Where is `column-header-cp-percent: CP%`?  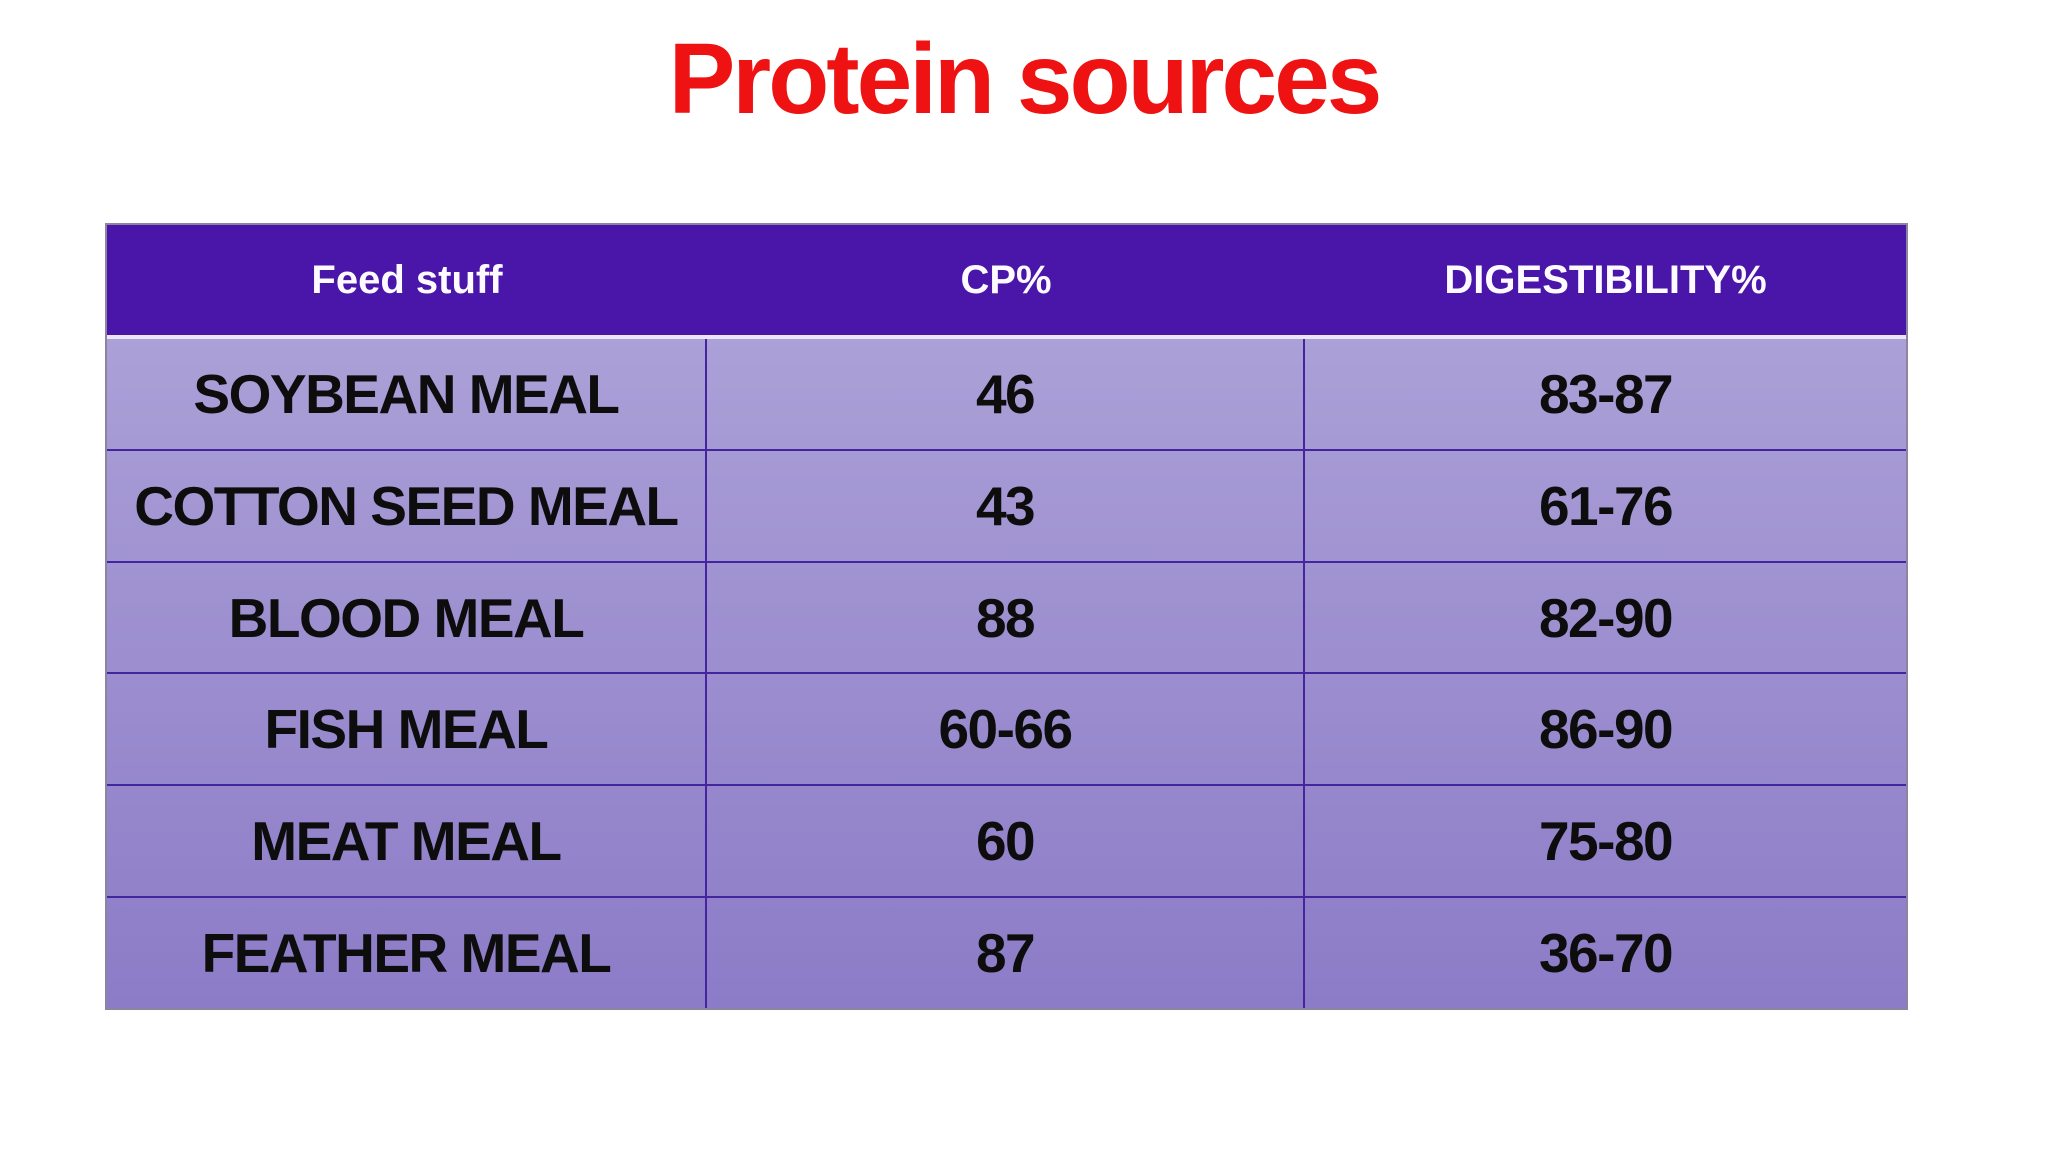
column-header-cp-percent: CP% is located at coordinates (1006, 279).